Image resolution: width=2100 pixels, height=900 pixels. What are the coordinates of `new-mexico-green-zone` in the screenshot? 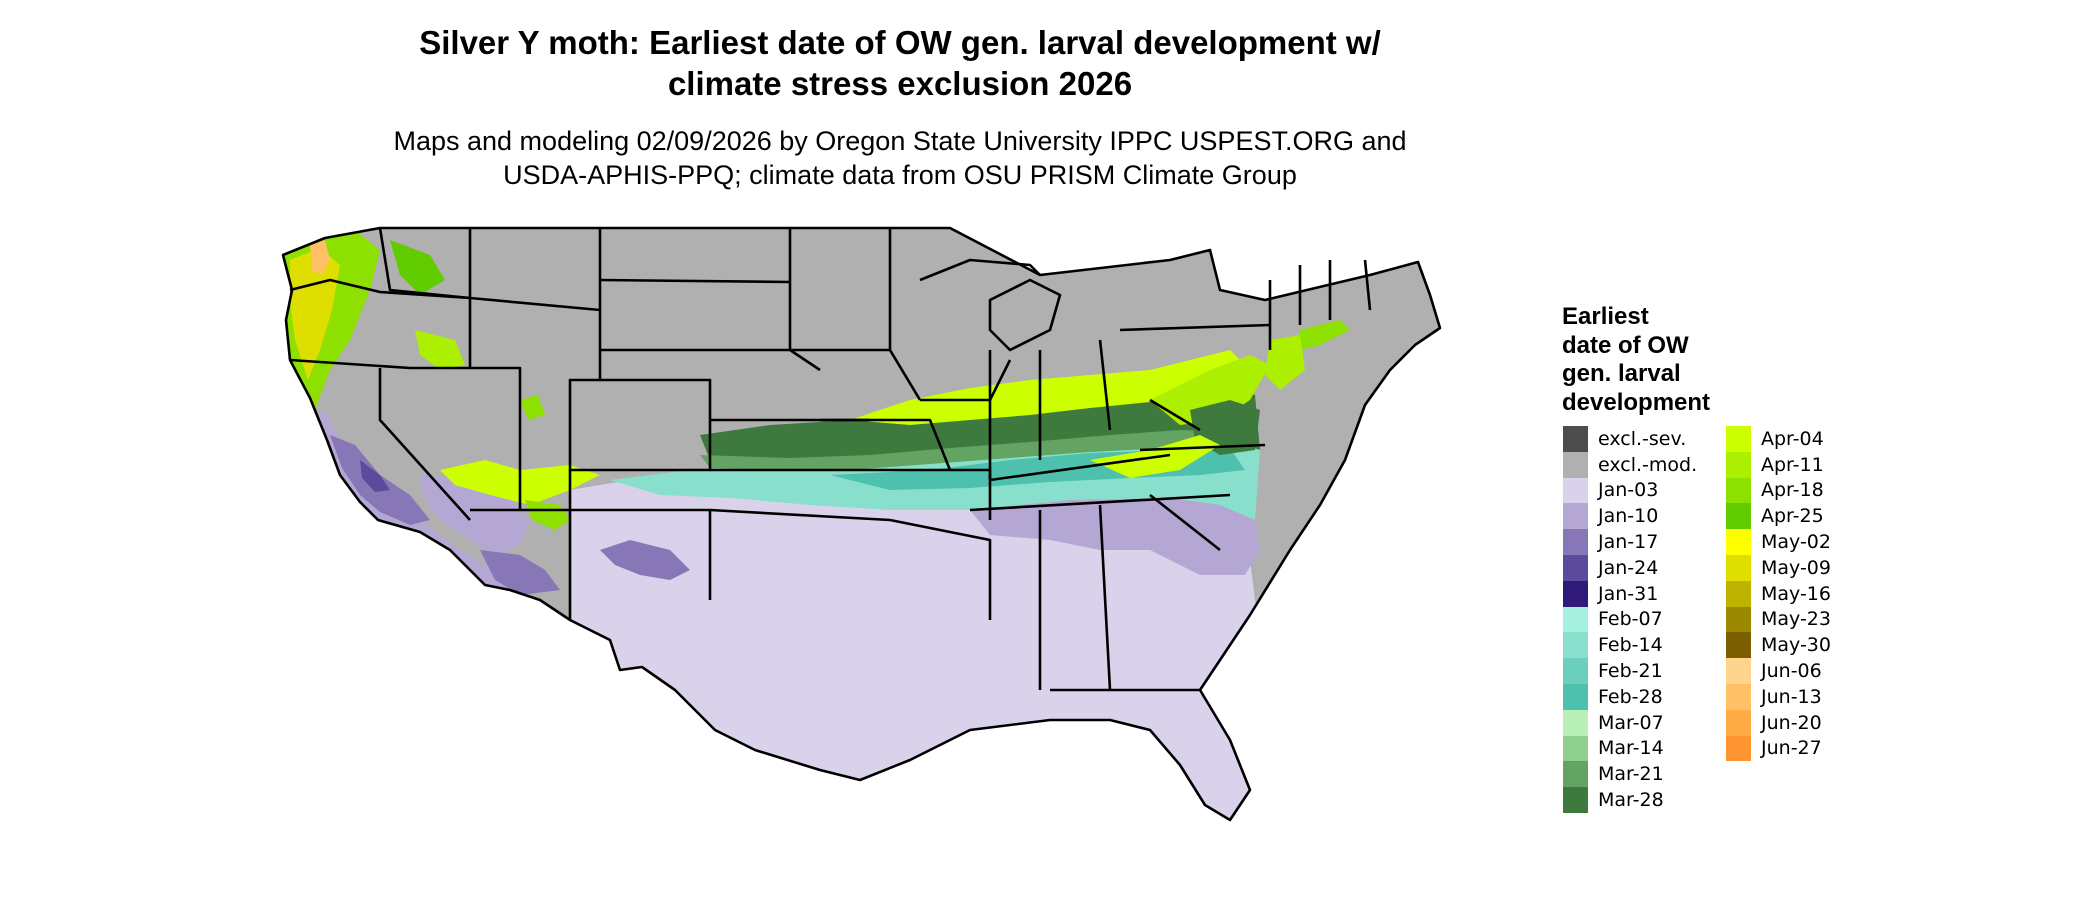 It's located at (547, 515).